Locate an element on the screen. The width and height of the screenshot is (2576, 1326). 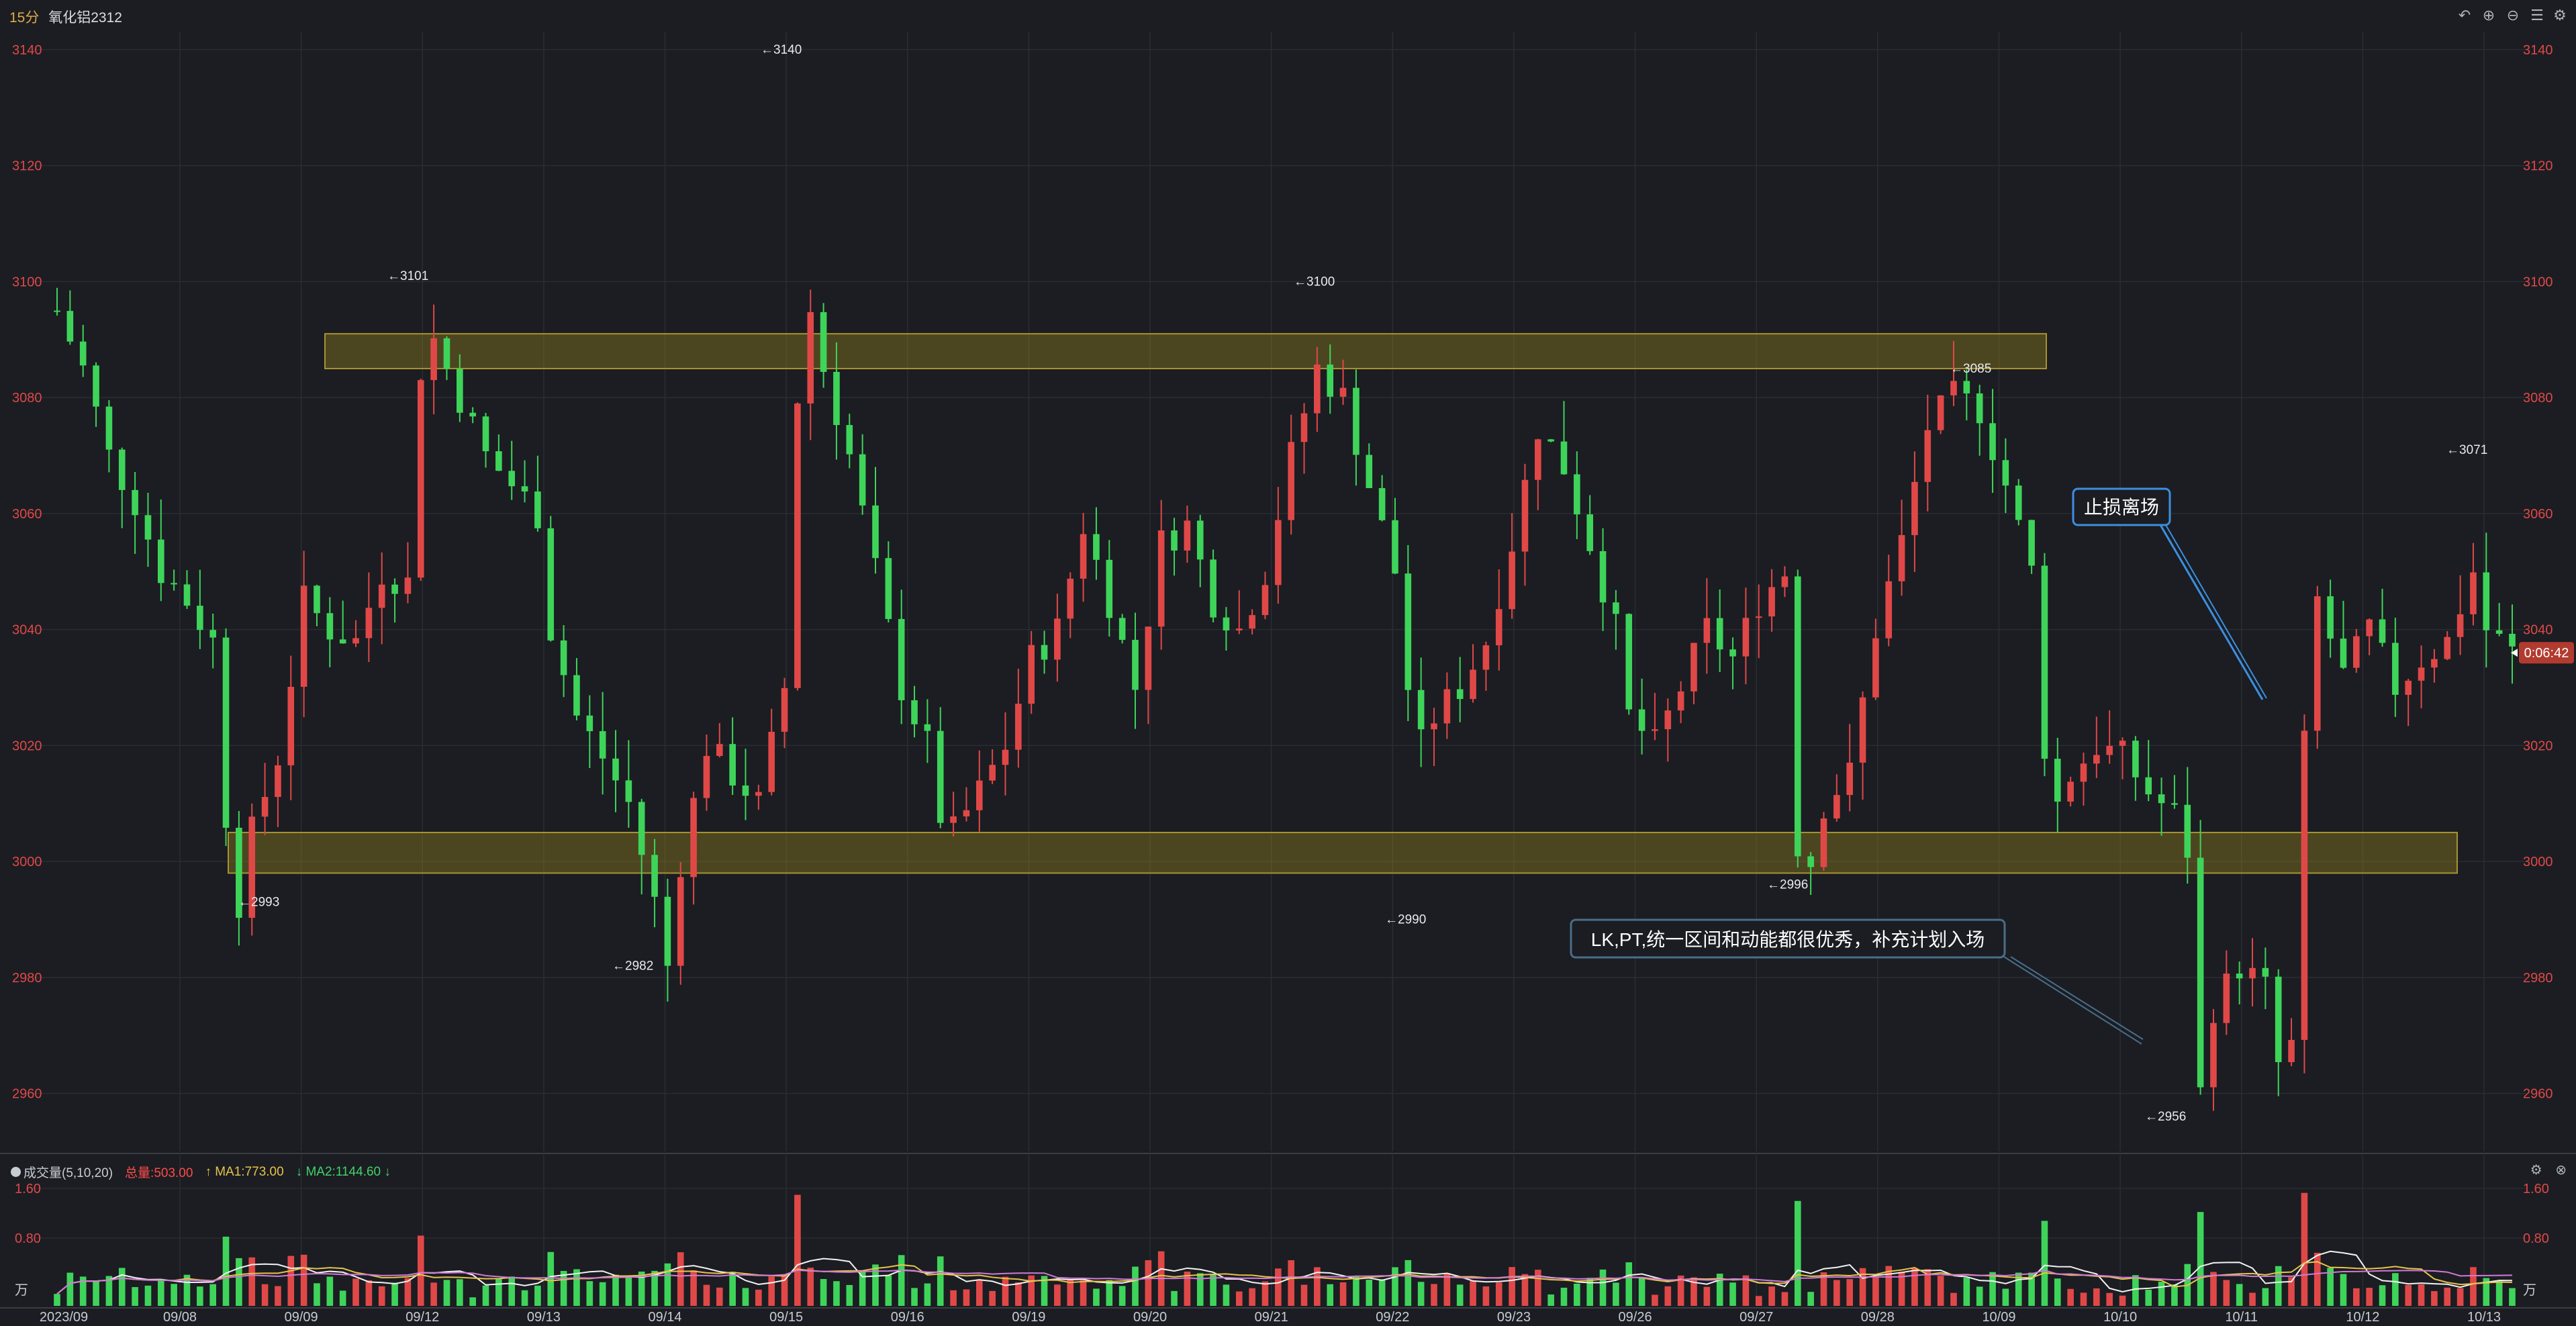
price-annotation: ←2993 is located at coordinates (258, 903).